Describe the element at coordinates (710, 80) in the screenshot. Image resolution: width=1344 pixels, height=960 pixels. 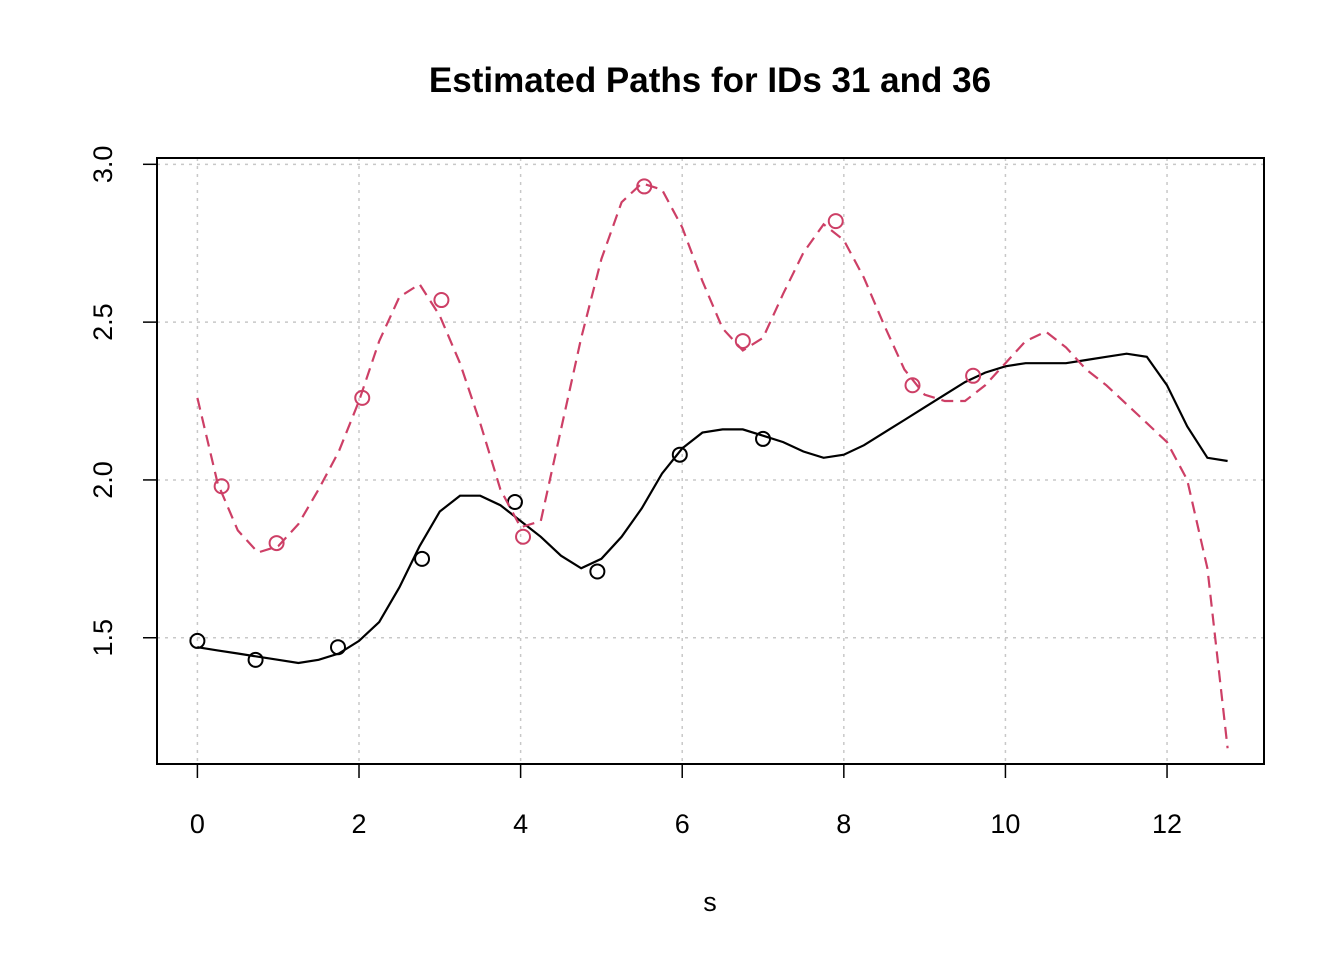
I see `chart-title: Estimated Paths for IDs 31 and 36` at that location.